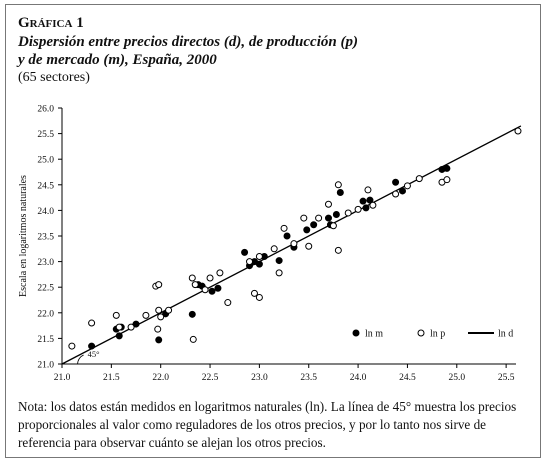  Describe the element at coordinates (259, 378) in the screenshot. I see `x-tick-label: 23.0` at that location.